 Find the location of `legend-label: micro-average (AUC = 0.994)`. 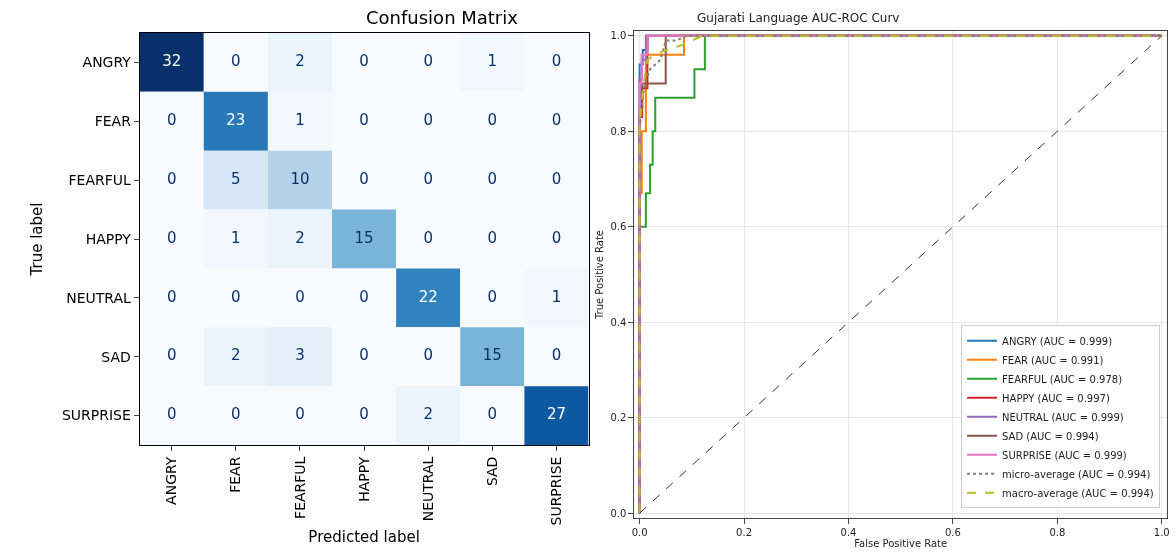

legend-label: micro-average (AUC = 0.994) is located at coordinates (1076, 474).